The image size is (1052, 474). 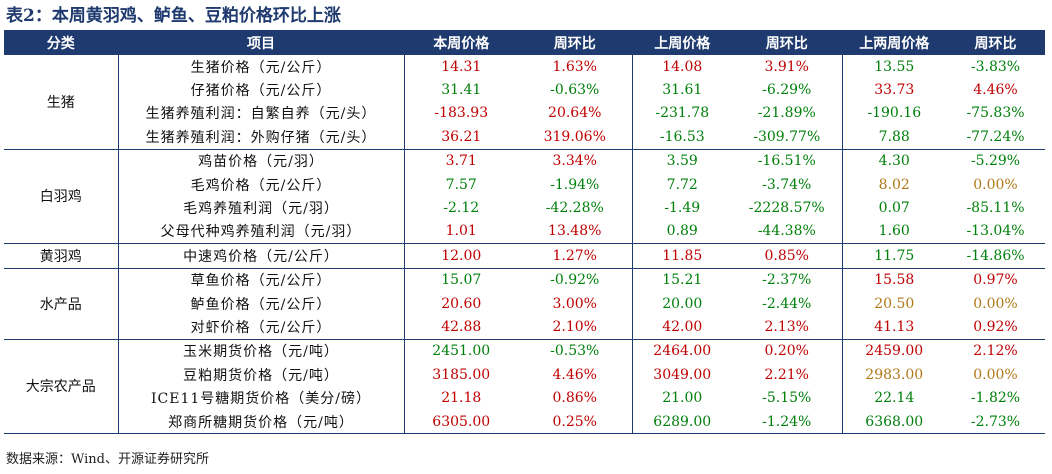 What do you see at coordinates (574, 161) in the screenshot?
I see `wow-cell: 3.34%` at bounding box center [574, 161].